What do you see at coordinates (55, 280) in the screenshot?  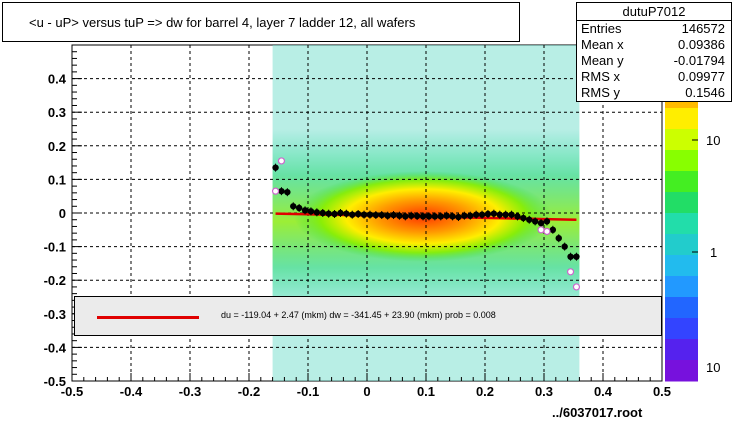 I see `y-tick-label: -0.2` at bounding box center [55, 280].